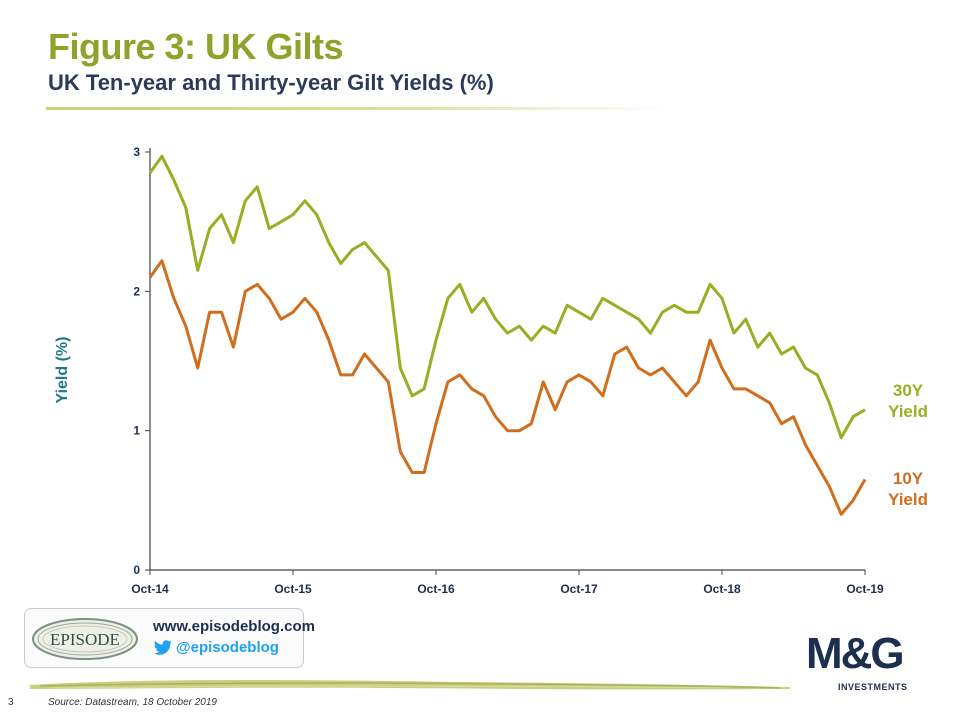 This screenshot has width=960, height=720. I want to click on episode-logo: EPISODE, so click(85, 639).